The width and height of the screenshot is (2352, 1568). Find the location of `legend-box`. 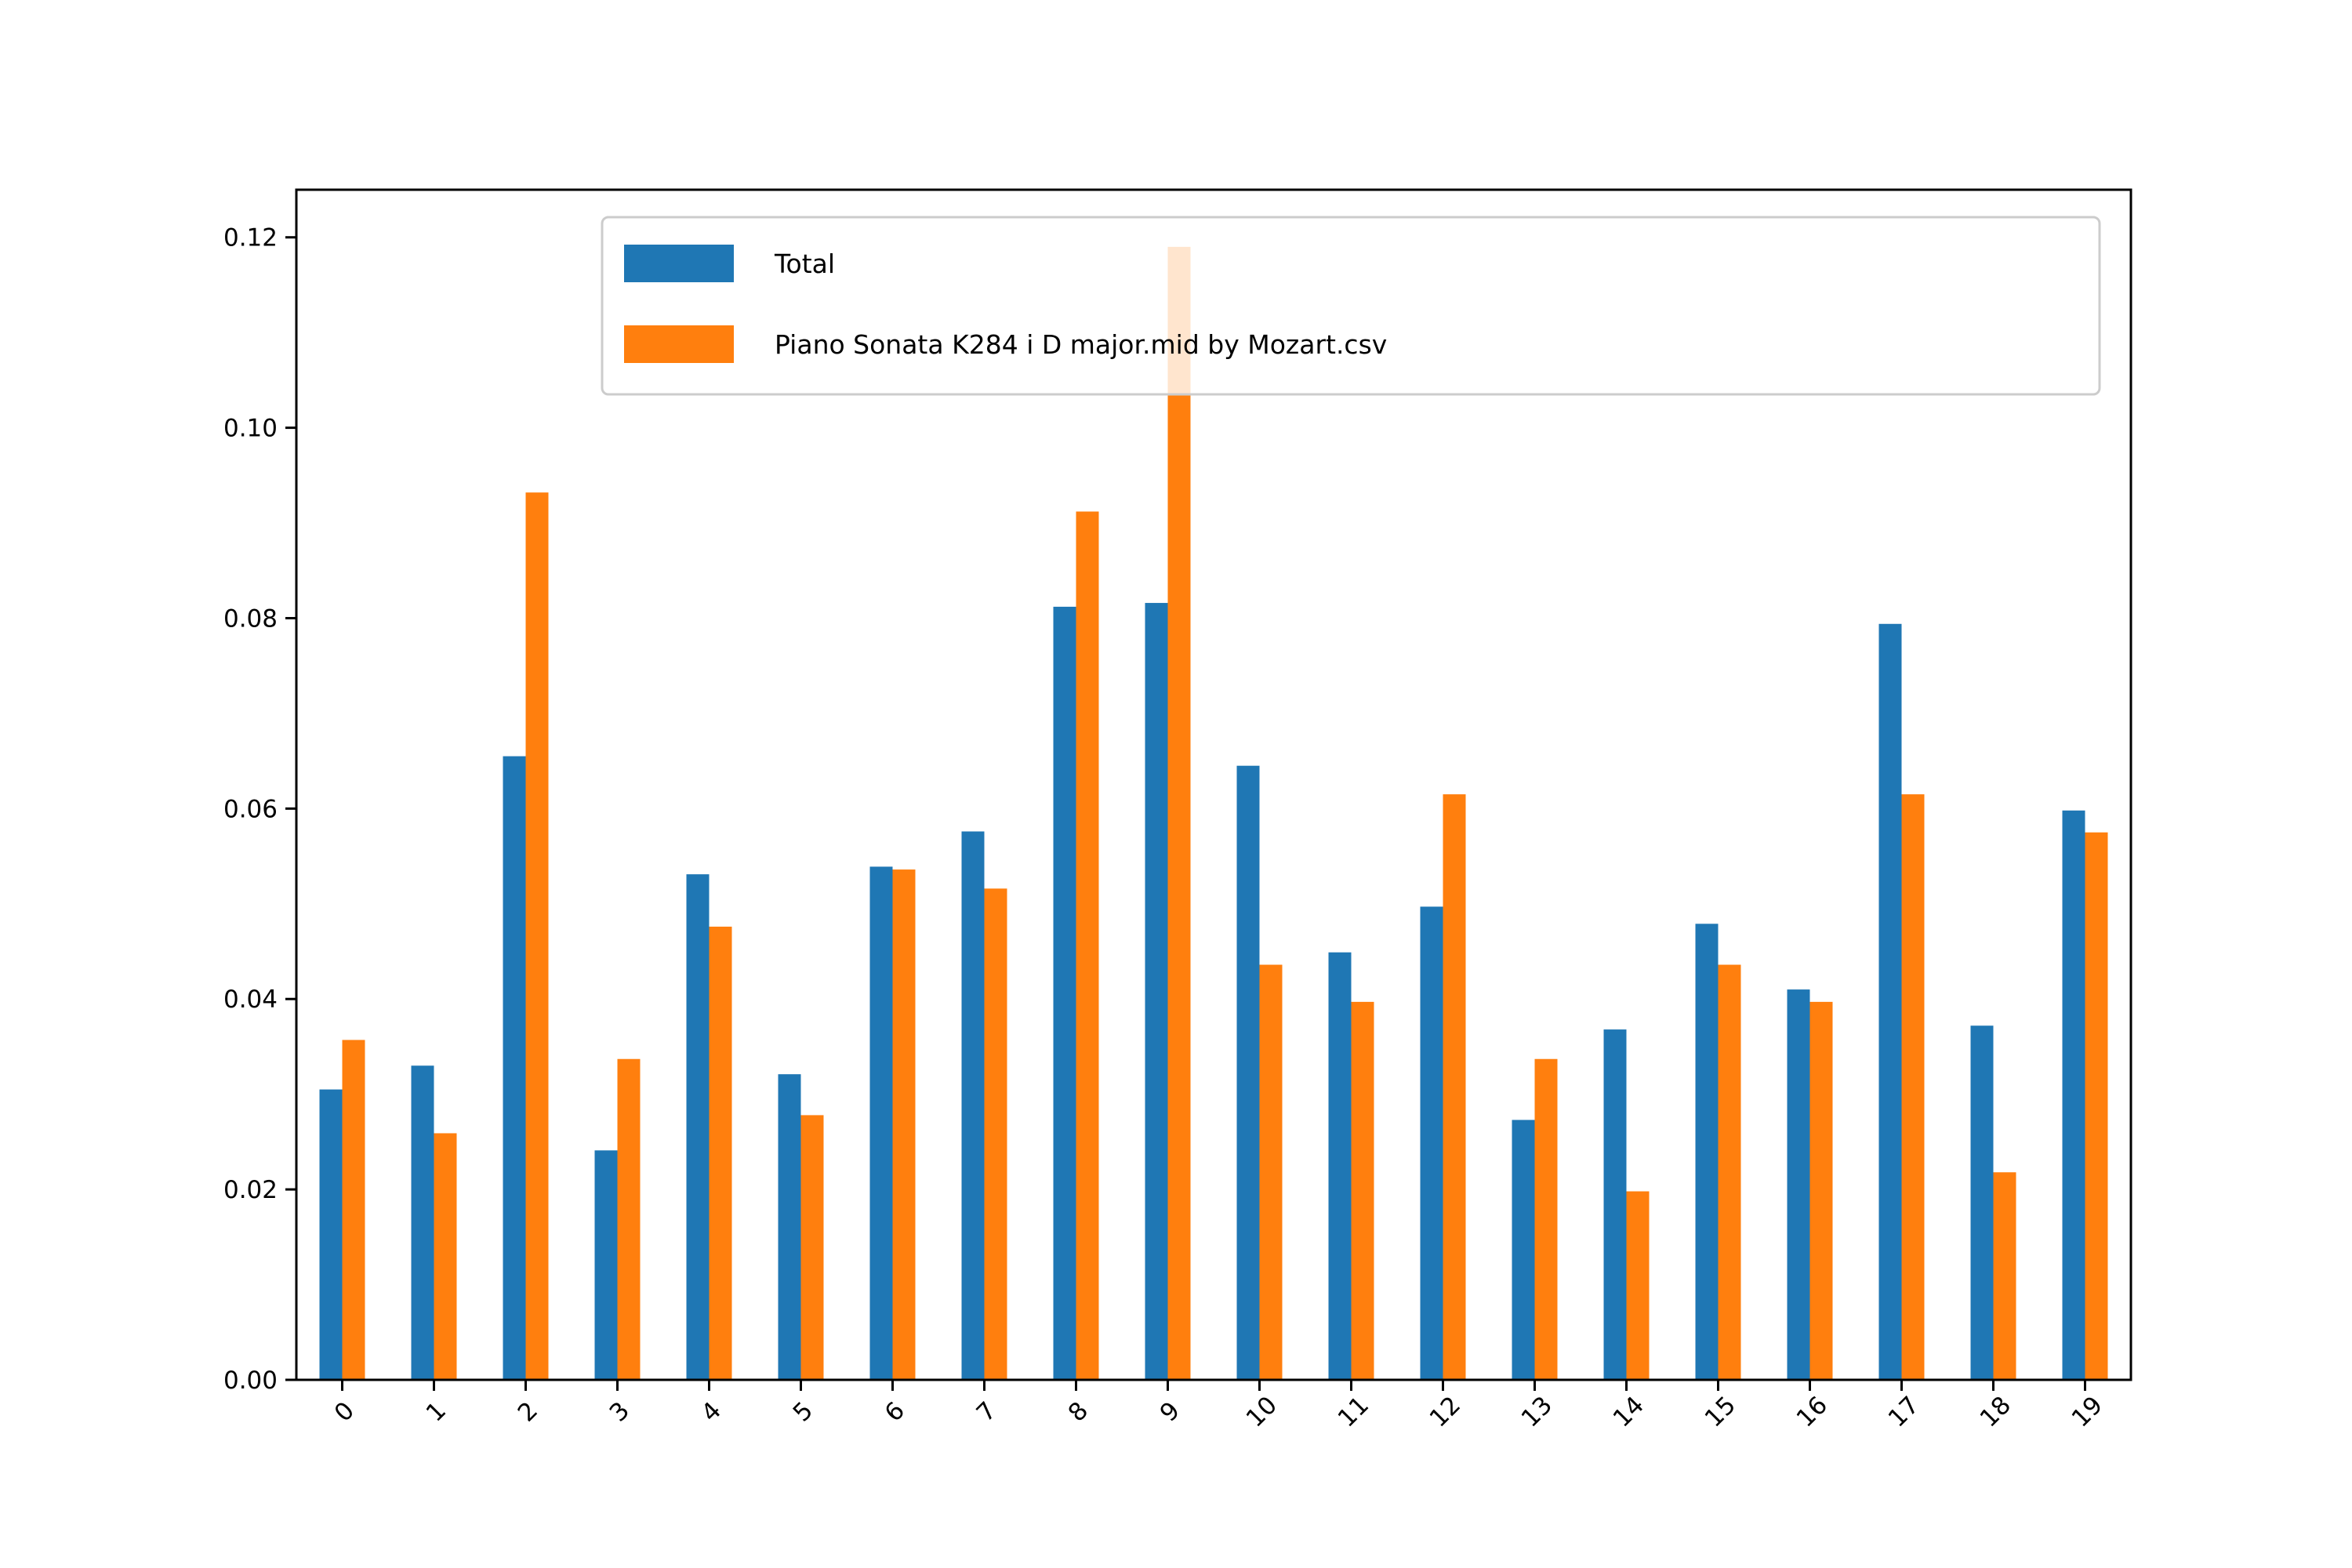

legend-box is located at coordinates (1351, 306).